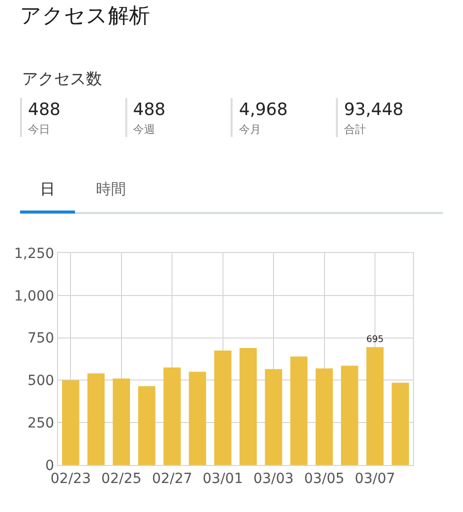  Describe the element at coordinates (375, 339) in the screenshot. I see `data-label: 695` at that location.